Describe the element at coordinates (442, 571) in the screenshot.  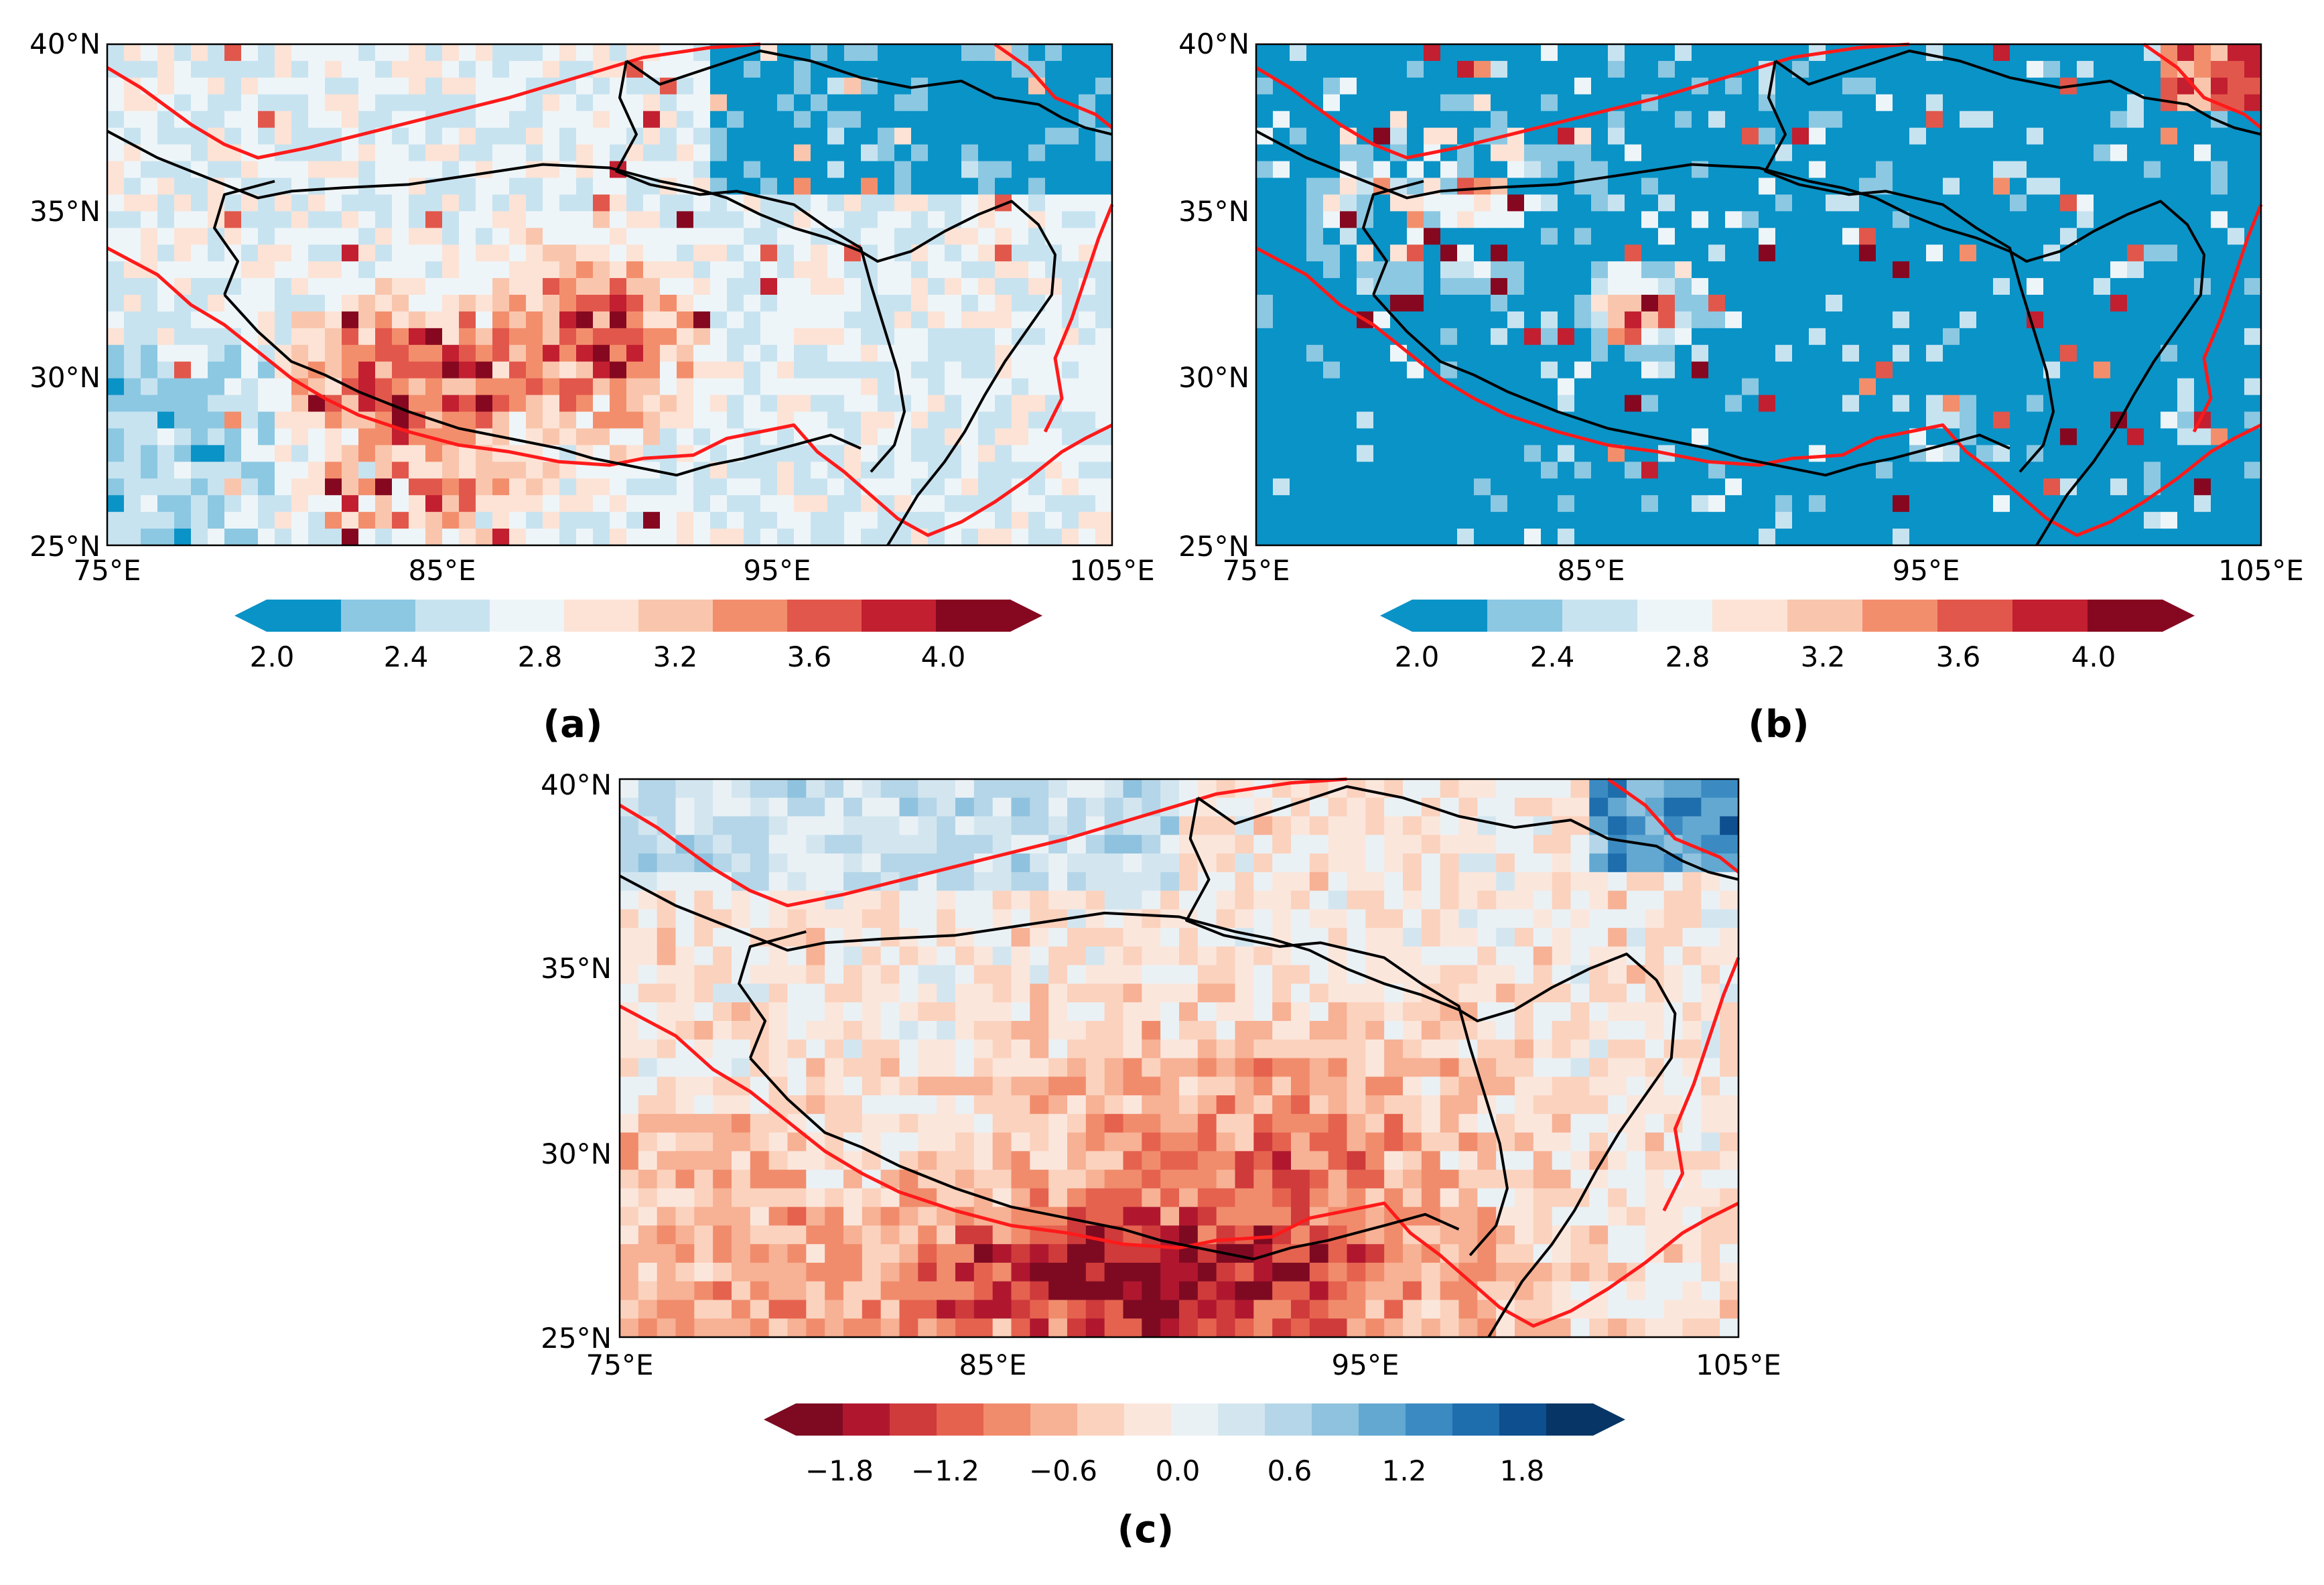
I see `panel-a-xtick-85: 85°E` at that location.